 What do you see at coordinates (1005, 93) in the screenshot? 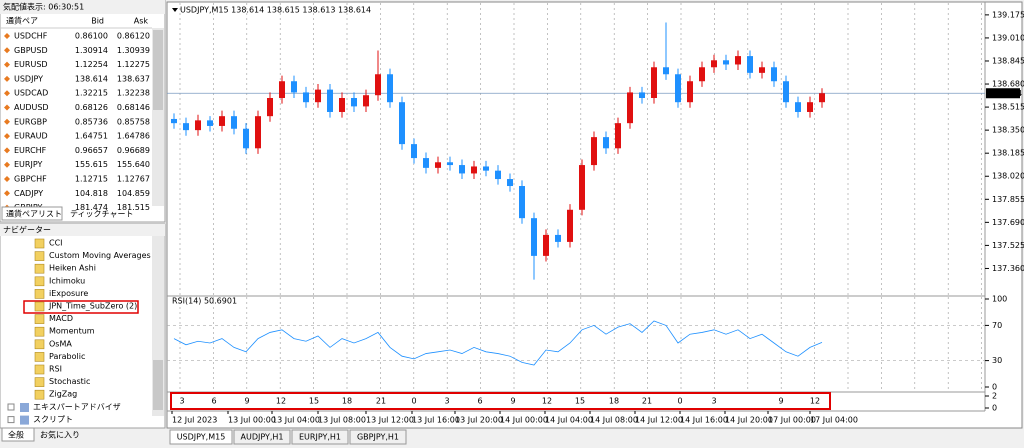
I see `last-price-label: 138.614` at bounding box center [1005, 93].